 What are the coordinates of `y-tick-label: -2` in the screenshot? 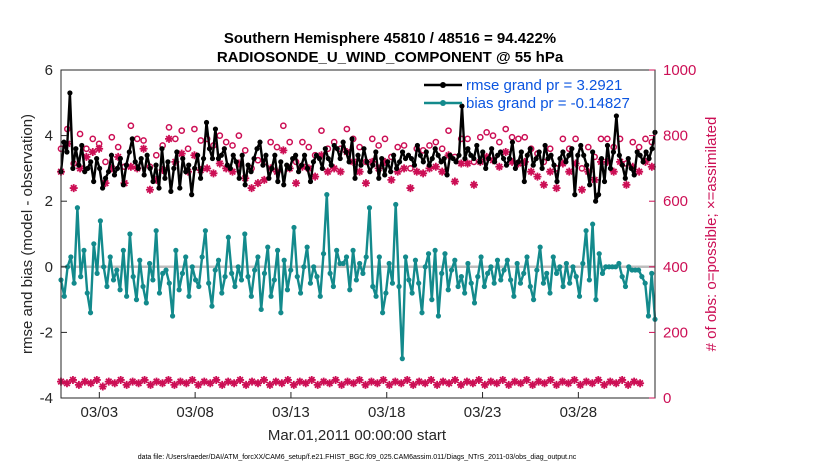 It's located at (46, 332).